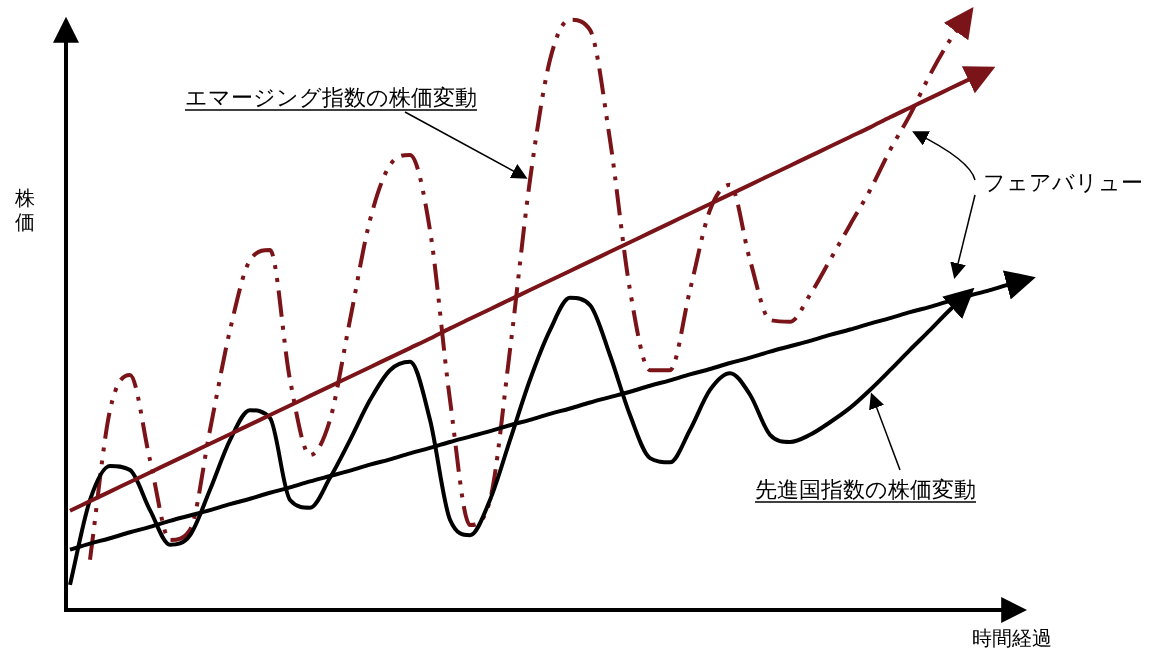 Image resolution: width=1170 pixels, height=653 pixels. What do you see at coordinates (1012, 638) in the screenshot?
I see `x-axis-title: 時間経過` at bounding box center [1012, 638].